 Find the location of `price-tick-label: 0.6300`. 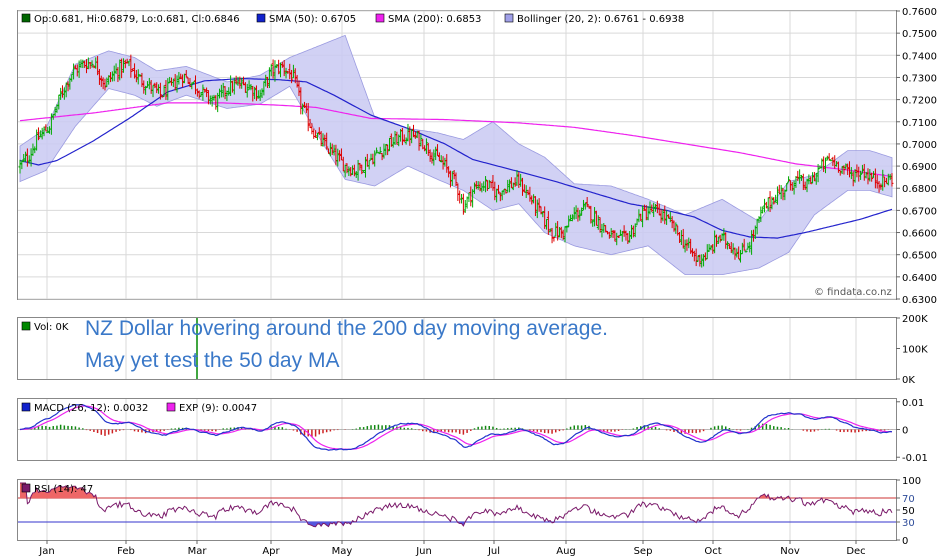

price-tick-label: 0.6300 is located at coordinates (919, 300).